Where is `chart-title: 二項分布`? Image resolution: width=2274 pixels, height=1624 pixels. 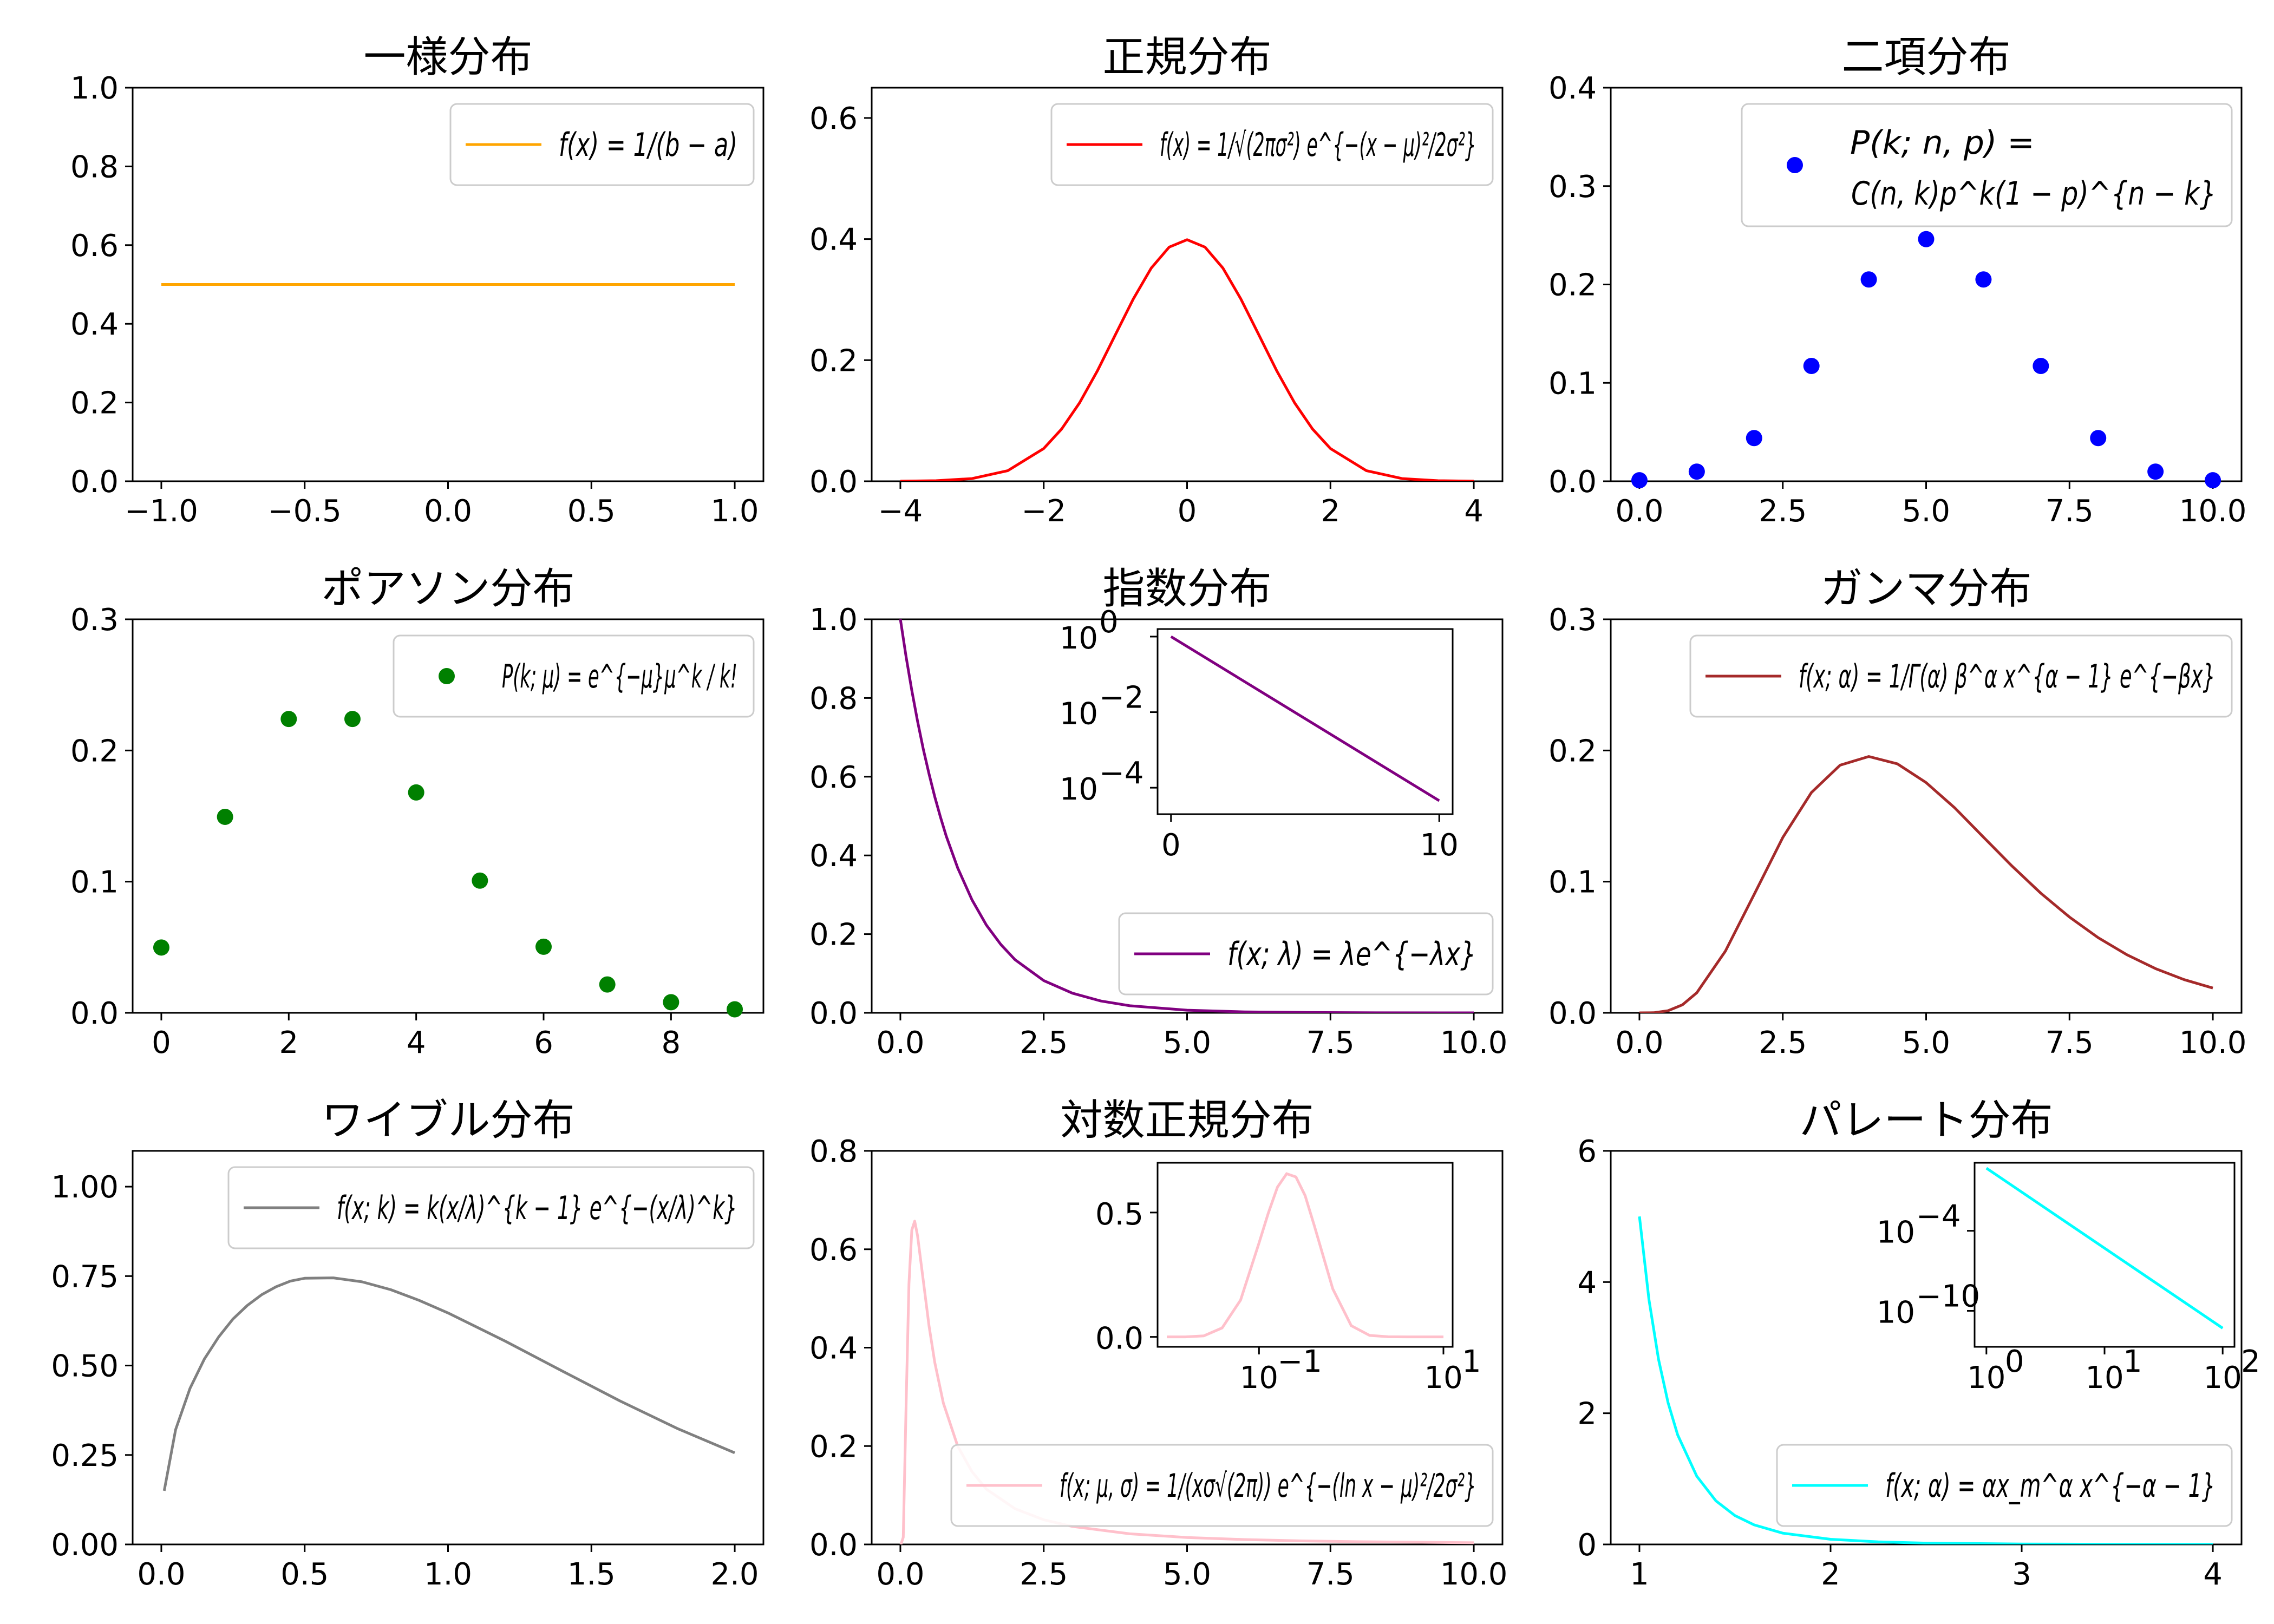 chart-title: 二項分布 is located at coordinates (1926, 57).